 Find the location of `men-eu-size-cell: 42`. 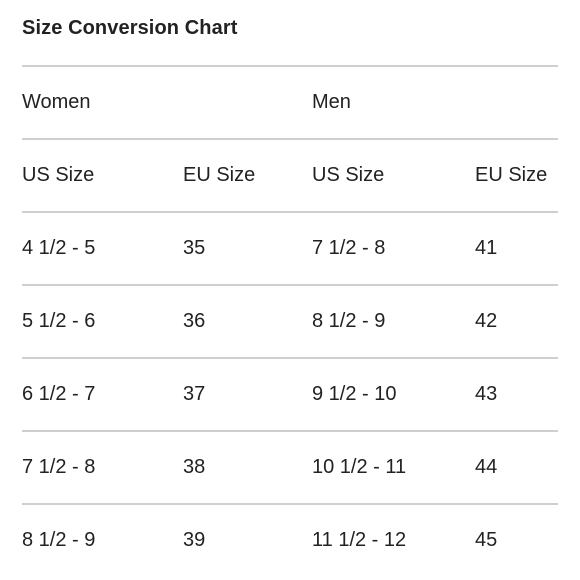

men-eu-size-cell: 42 is located at coordinates (486, 321).